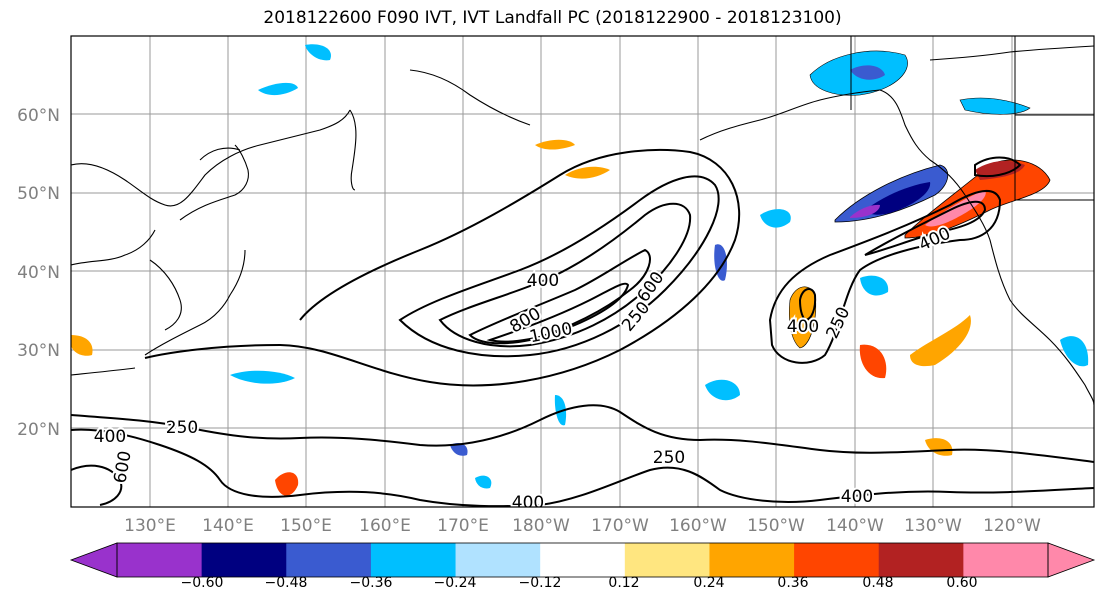 Image resolution: width=1105 pixels, height=601 pixels. I want to click on latitude-labels: 60°N 50°N 40°N 30°N 20°N, so click(38, 273).